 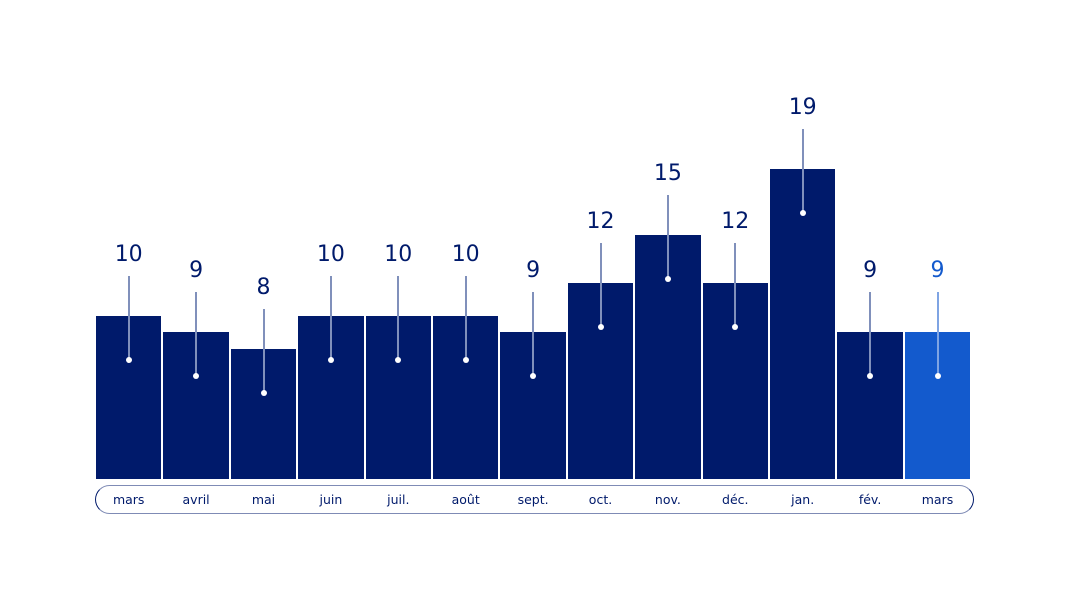 I want to click on x-axis-label: oct., so click(x=600, y=499).